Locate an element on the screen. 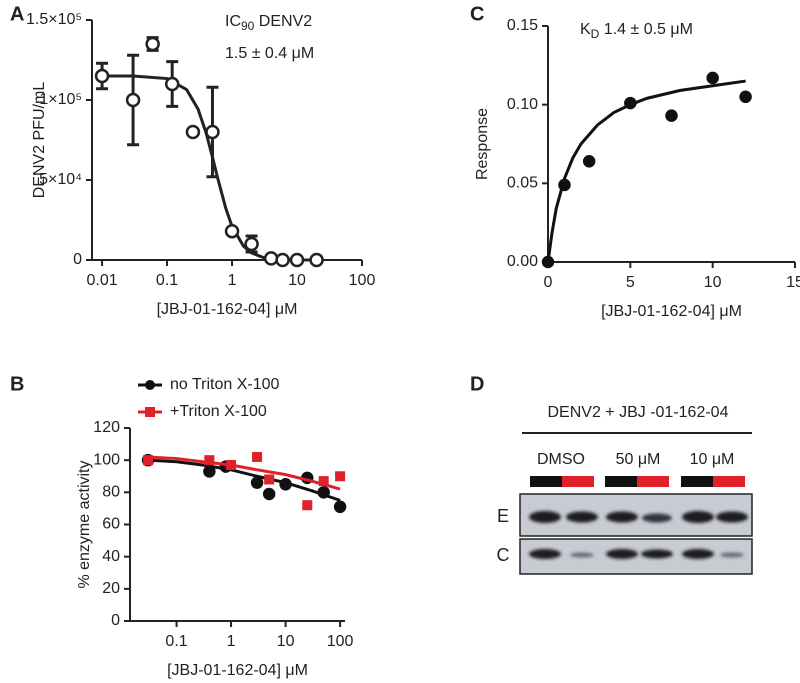  x-tick-label: 0 is located at coordinates (548, 282).